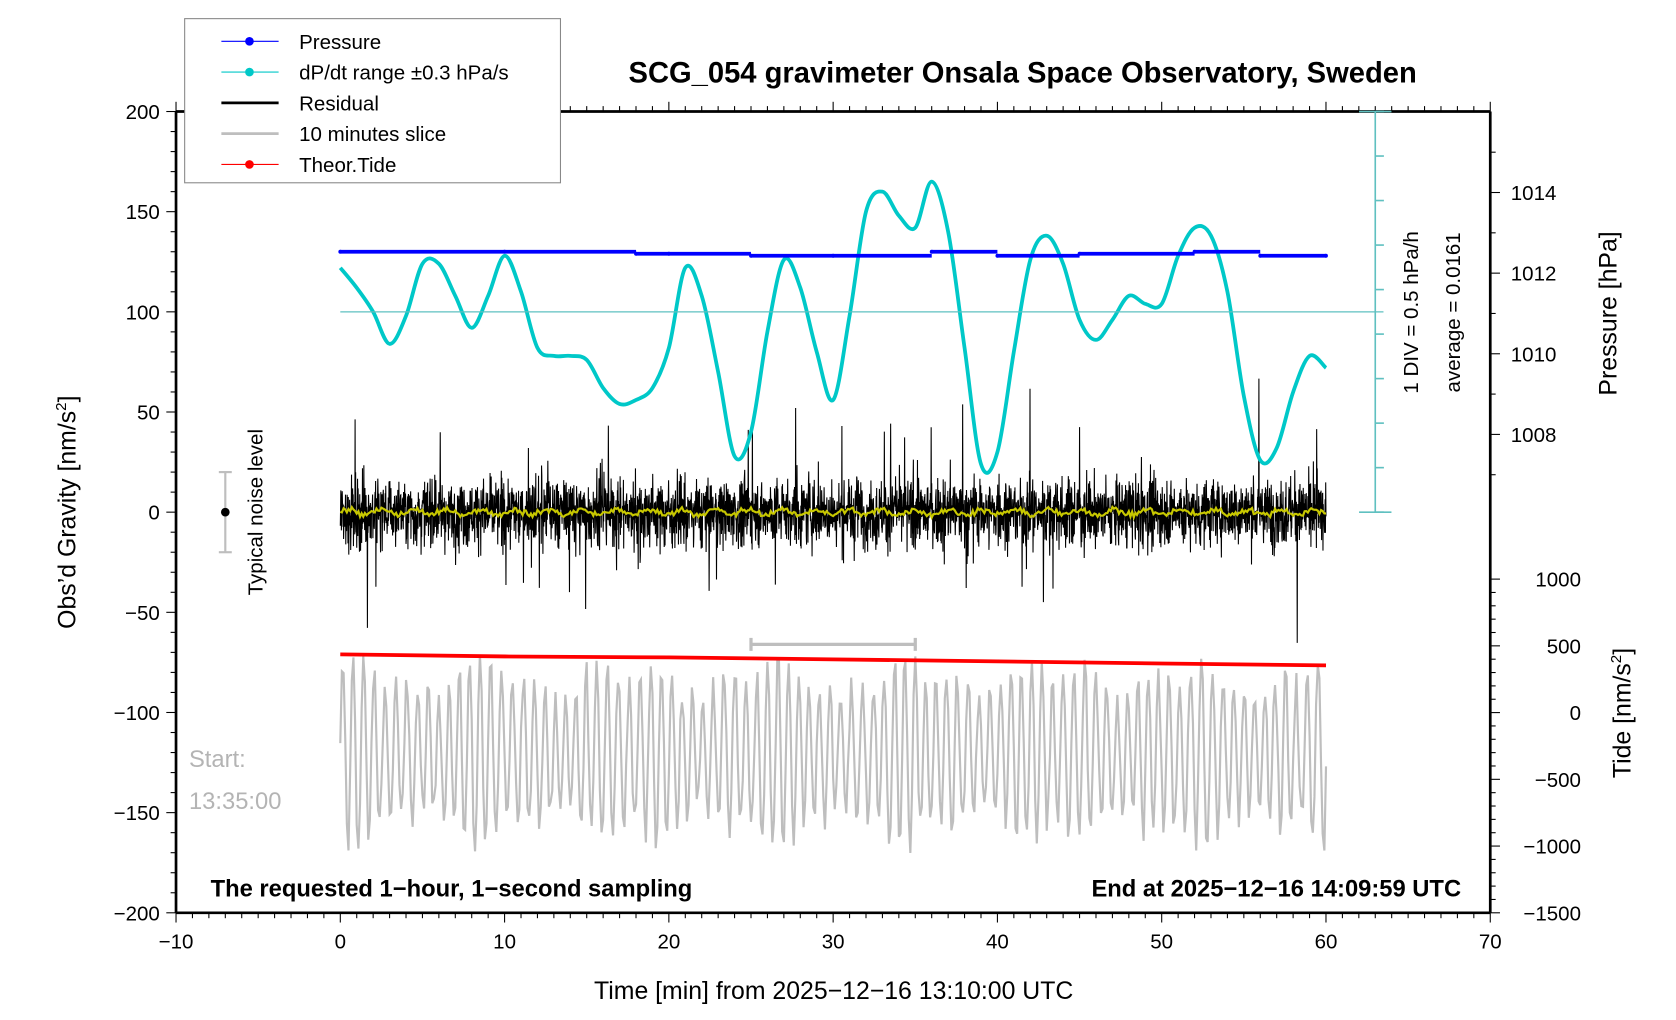 The image size is (1676, 1020). Describe the element at coordinates (347, 165) in the screenshot. I see `legend-label: Theor.Tide` at that location.